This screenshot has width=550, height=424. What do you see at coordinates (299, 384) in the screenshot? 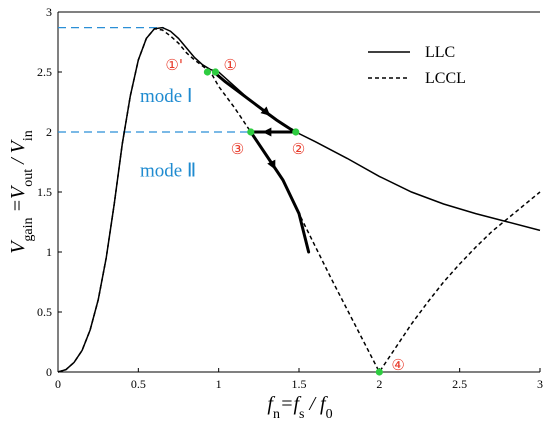
I see `x-tick-label: 1.5` at bounding box center [299, 384].